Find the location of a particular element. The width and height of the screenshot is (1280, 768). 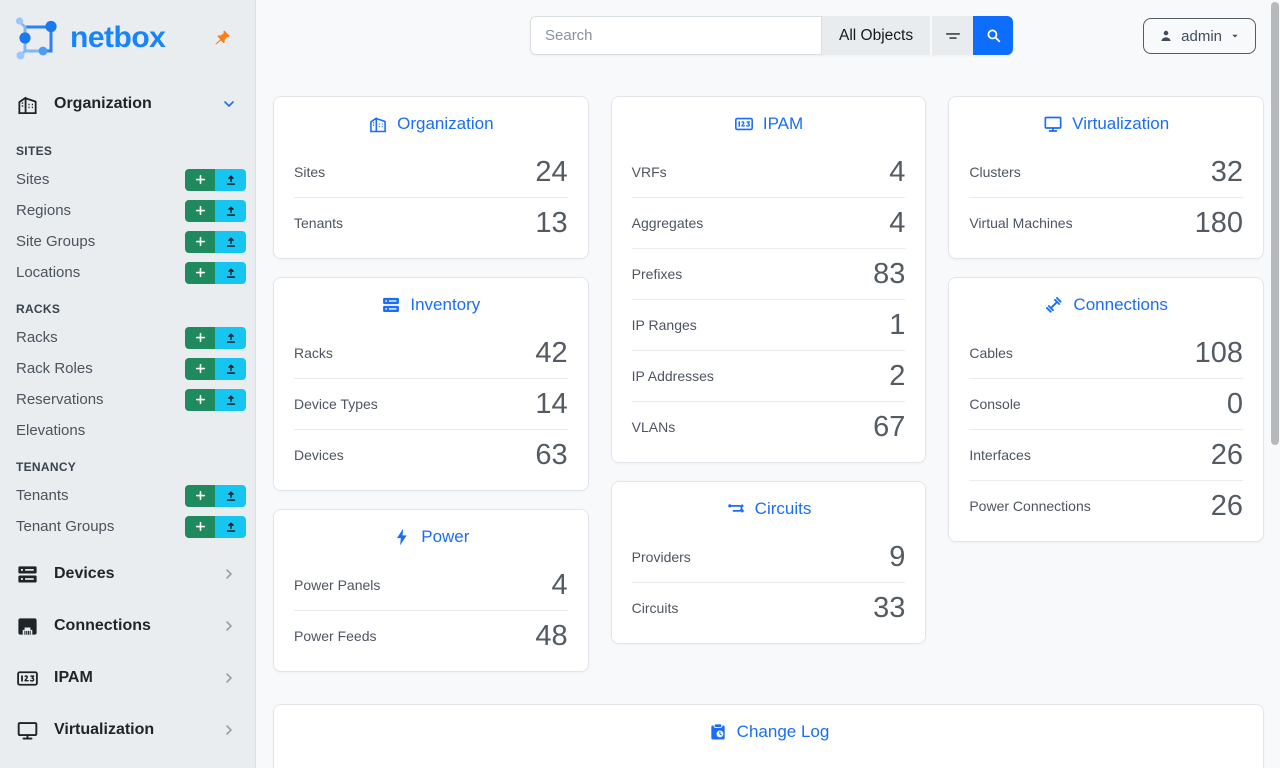

stat-label-power-panels: Power Panels is located at coordinates (337, 585).